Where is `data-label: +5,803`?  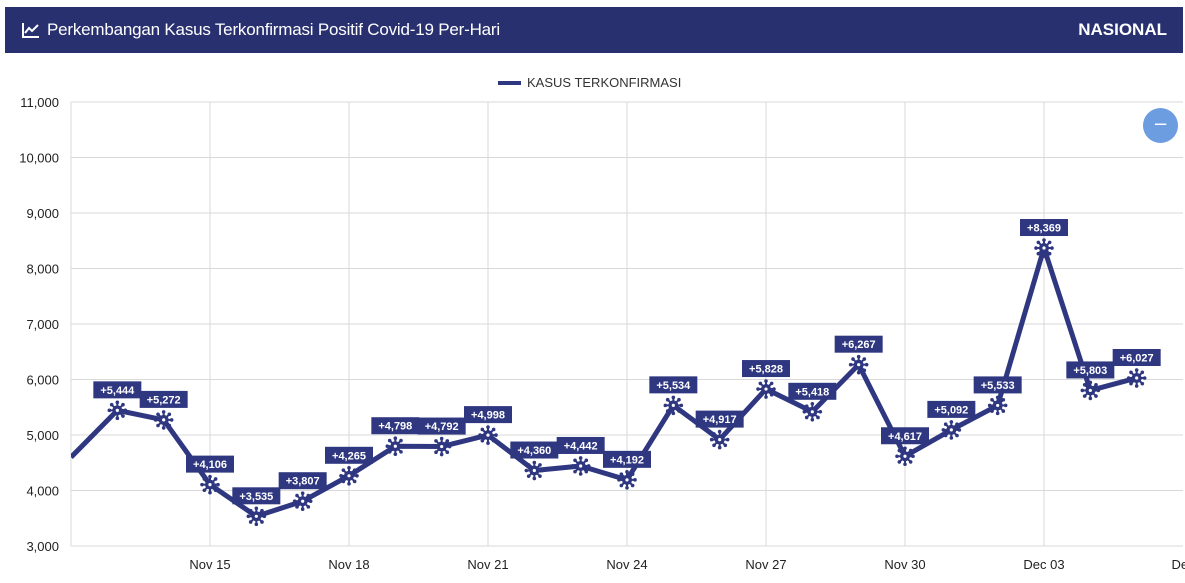 data-label: +5,803 is located at coordinates (1090, 371).